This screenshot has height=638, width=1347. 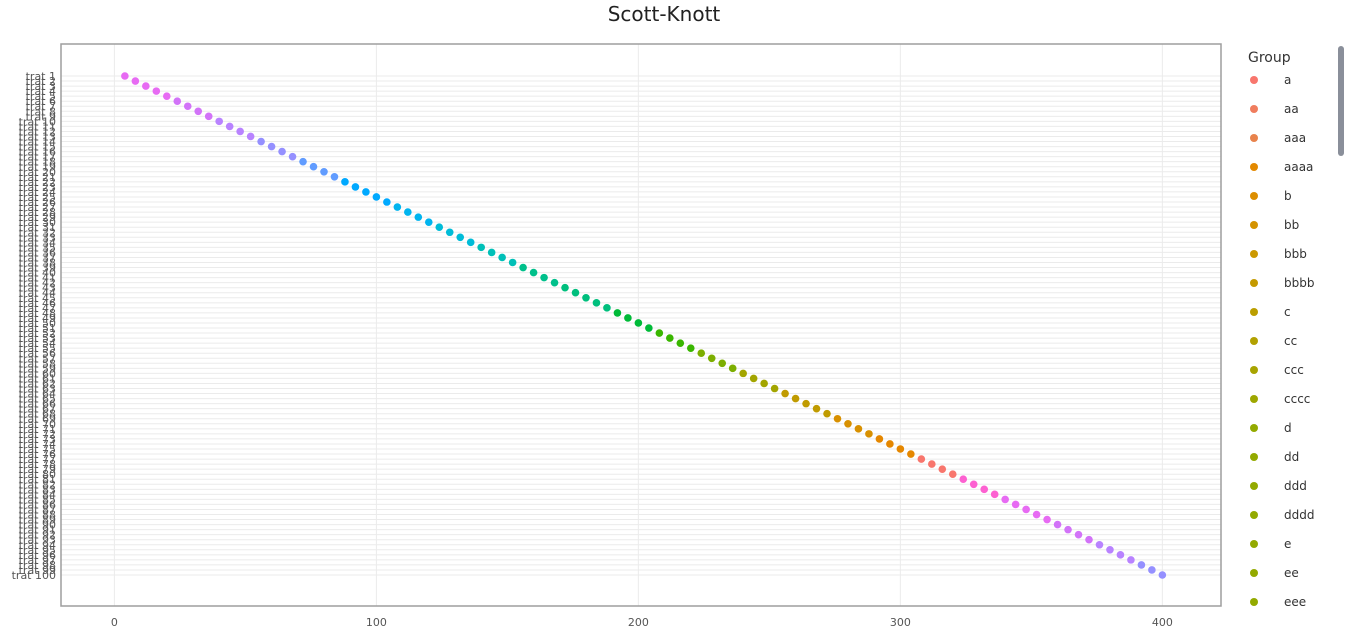 What do you see at coordinates (1271, 196) in the screenshot?
I see `legend-item: b` at bounding box center [1271, 196].